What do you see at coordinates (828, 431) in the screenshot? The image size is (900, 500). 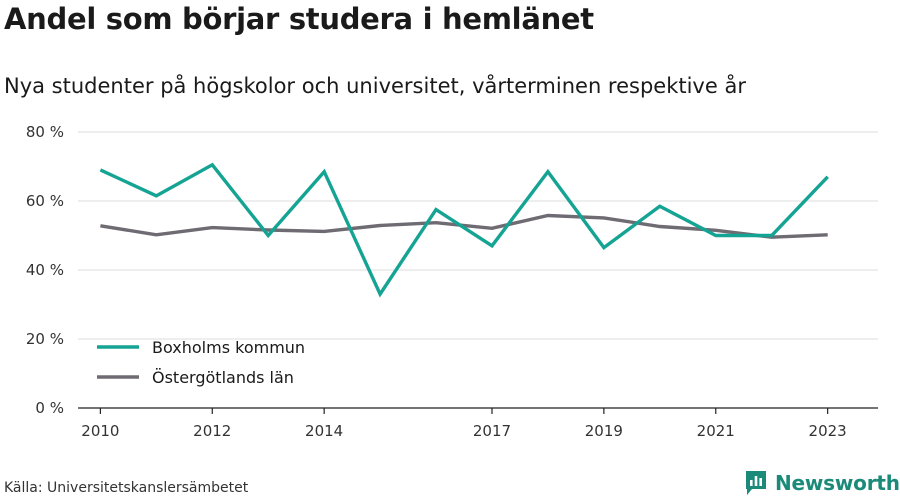 I see `x-tick-label: 2023` at bounding box center [828, 431].